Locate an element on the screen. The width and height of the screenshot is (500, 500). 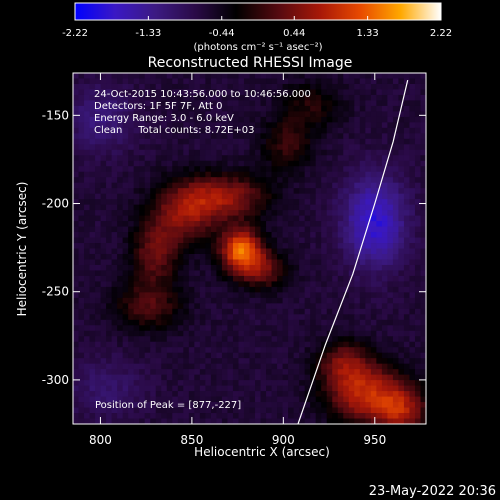
y-tick-label: -300 is located at coordinates (55, 380).